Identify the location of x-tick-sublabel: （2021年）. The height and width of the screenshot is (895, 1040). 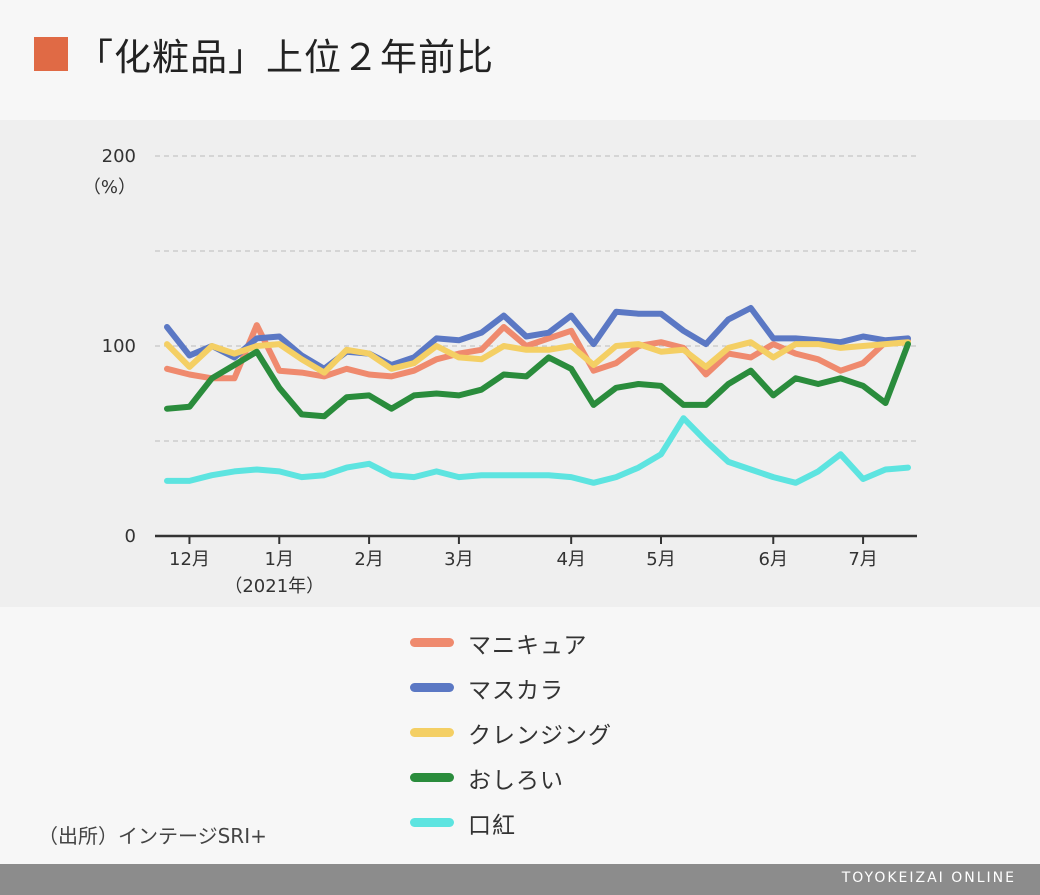
(274, 586).